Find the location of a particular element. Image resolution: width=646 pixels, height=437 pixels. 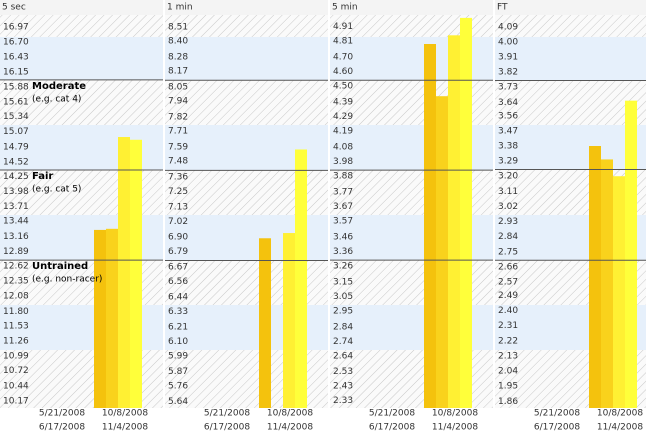

y-tick-label: 3.47 is located at coordinates (508, 131).